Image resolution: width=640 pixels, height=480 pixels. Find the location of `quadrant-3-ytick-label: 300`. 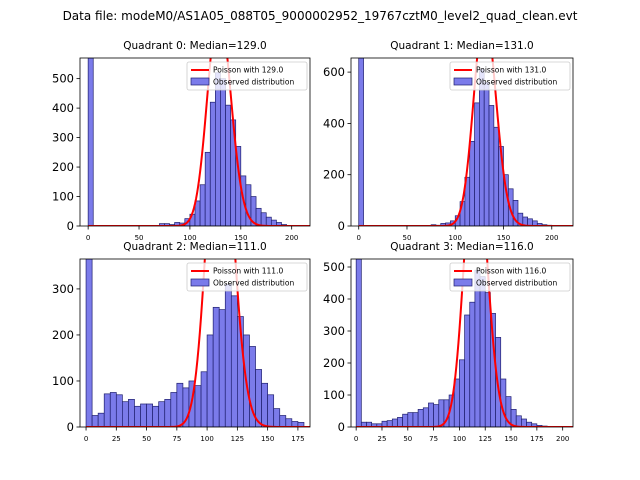

quadrant-3-ytick-label: 300 is located at coordinates (334, 331).